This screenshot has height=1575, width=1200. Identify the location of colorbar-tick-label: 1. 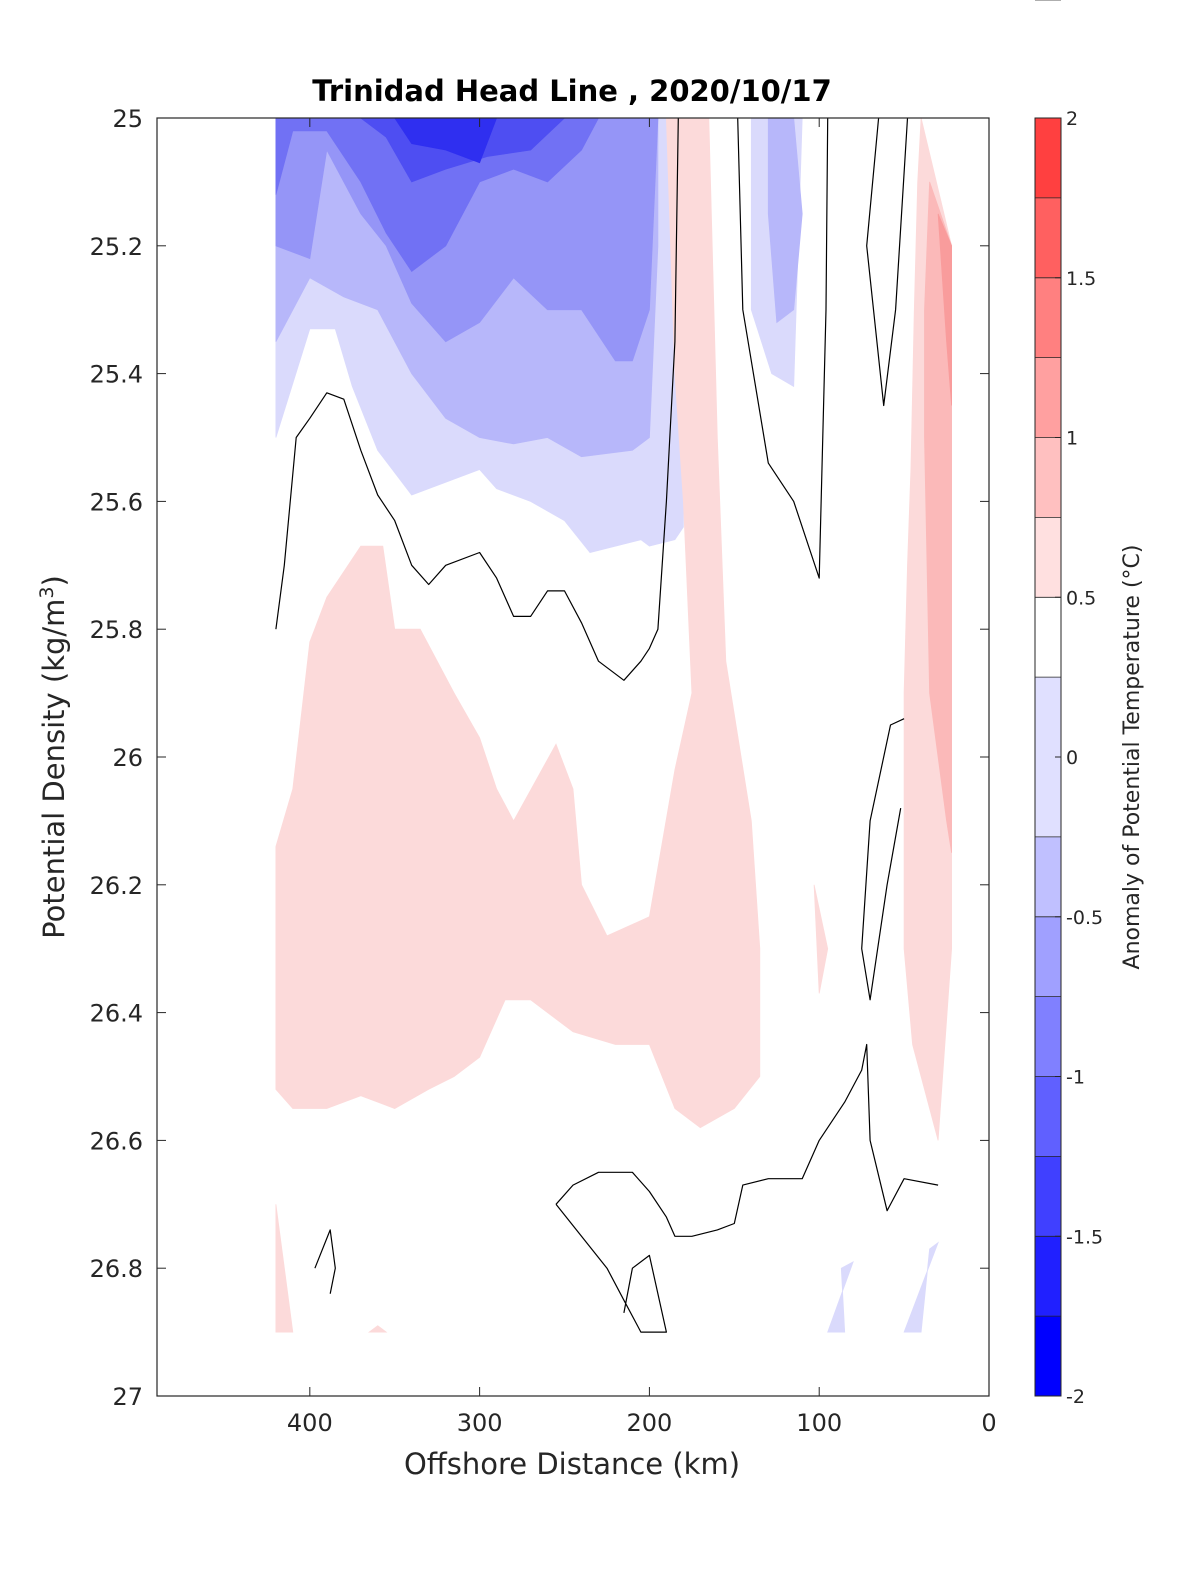
(1072, 439).